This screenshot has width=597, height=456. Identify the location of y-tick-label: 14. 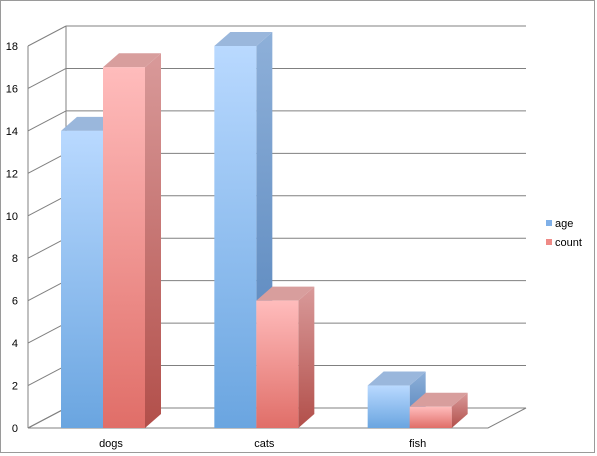
(12, 132).